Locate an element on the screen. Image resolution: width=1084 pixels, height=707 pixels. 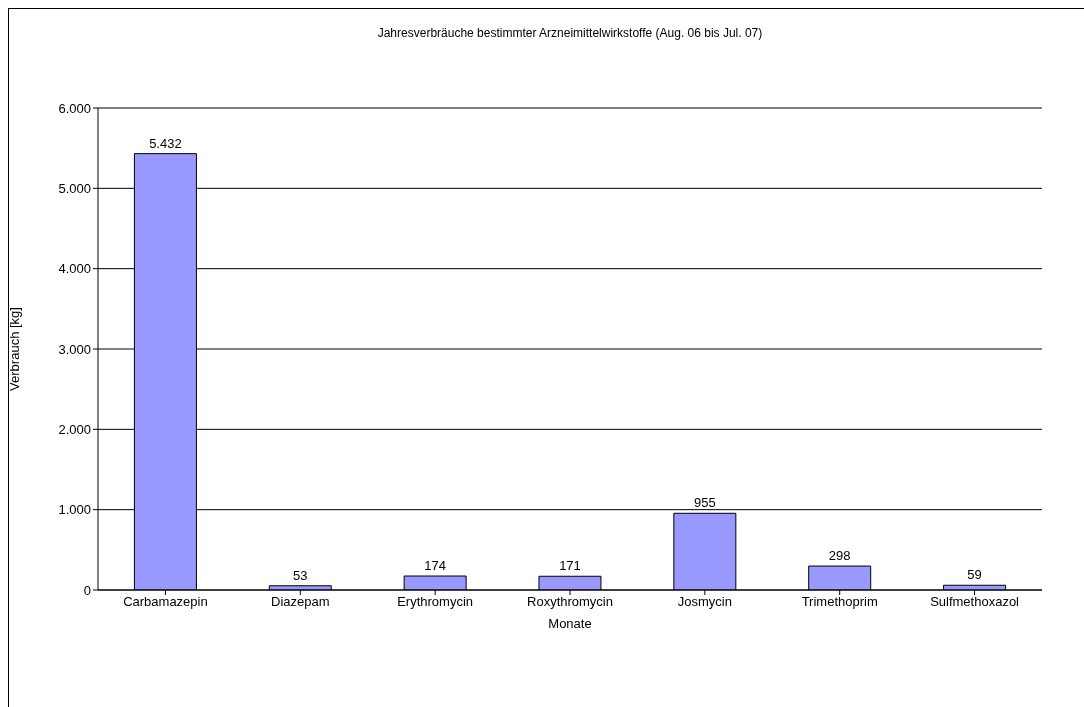
data-label: 171 is located at coordinates (570, 566).